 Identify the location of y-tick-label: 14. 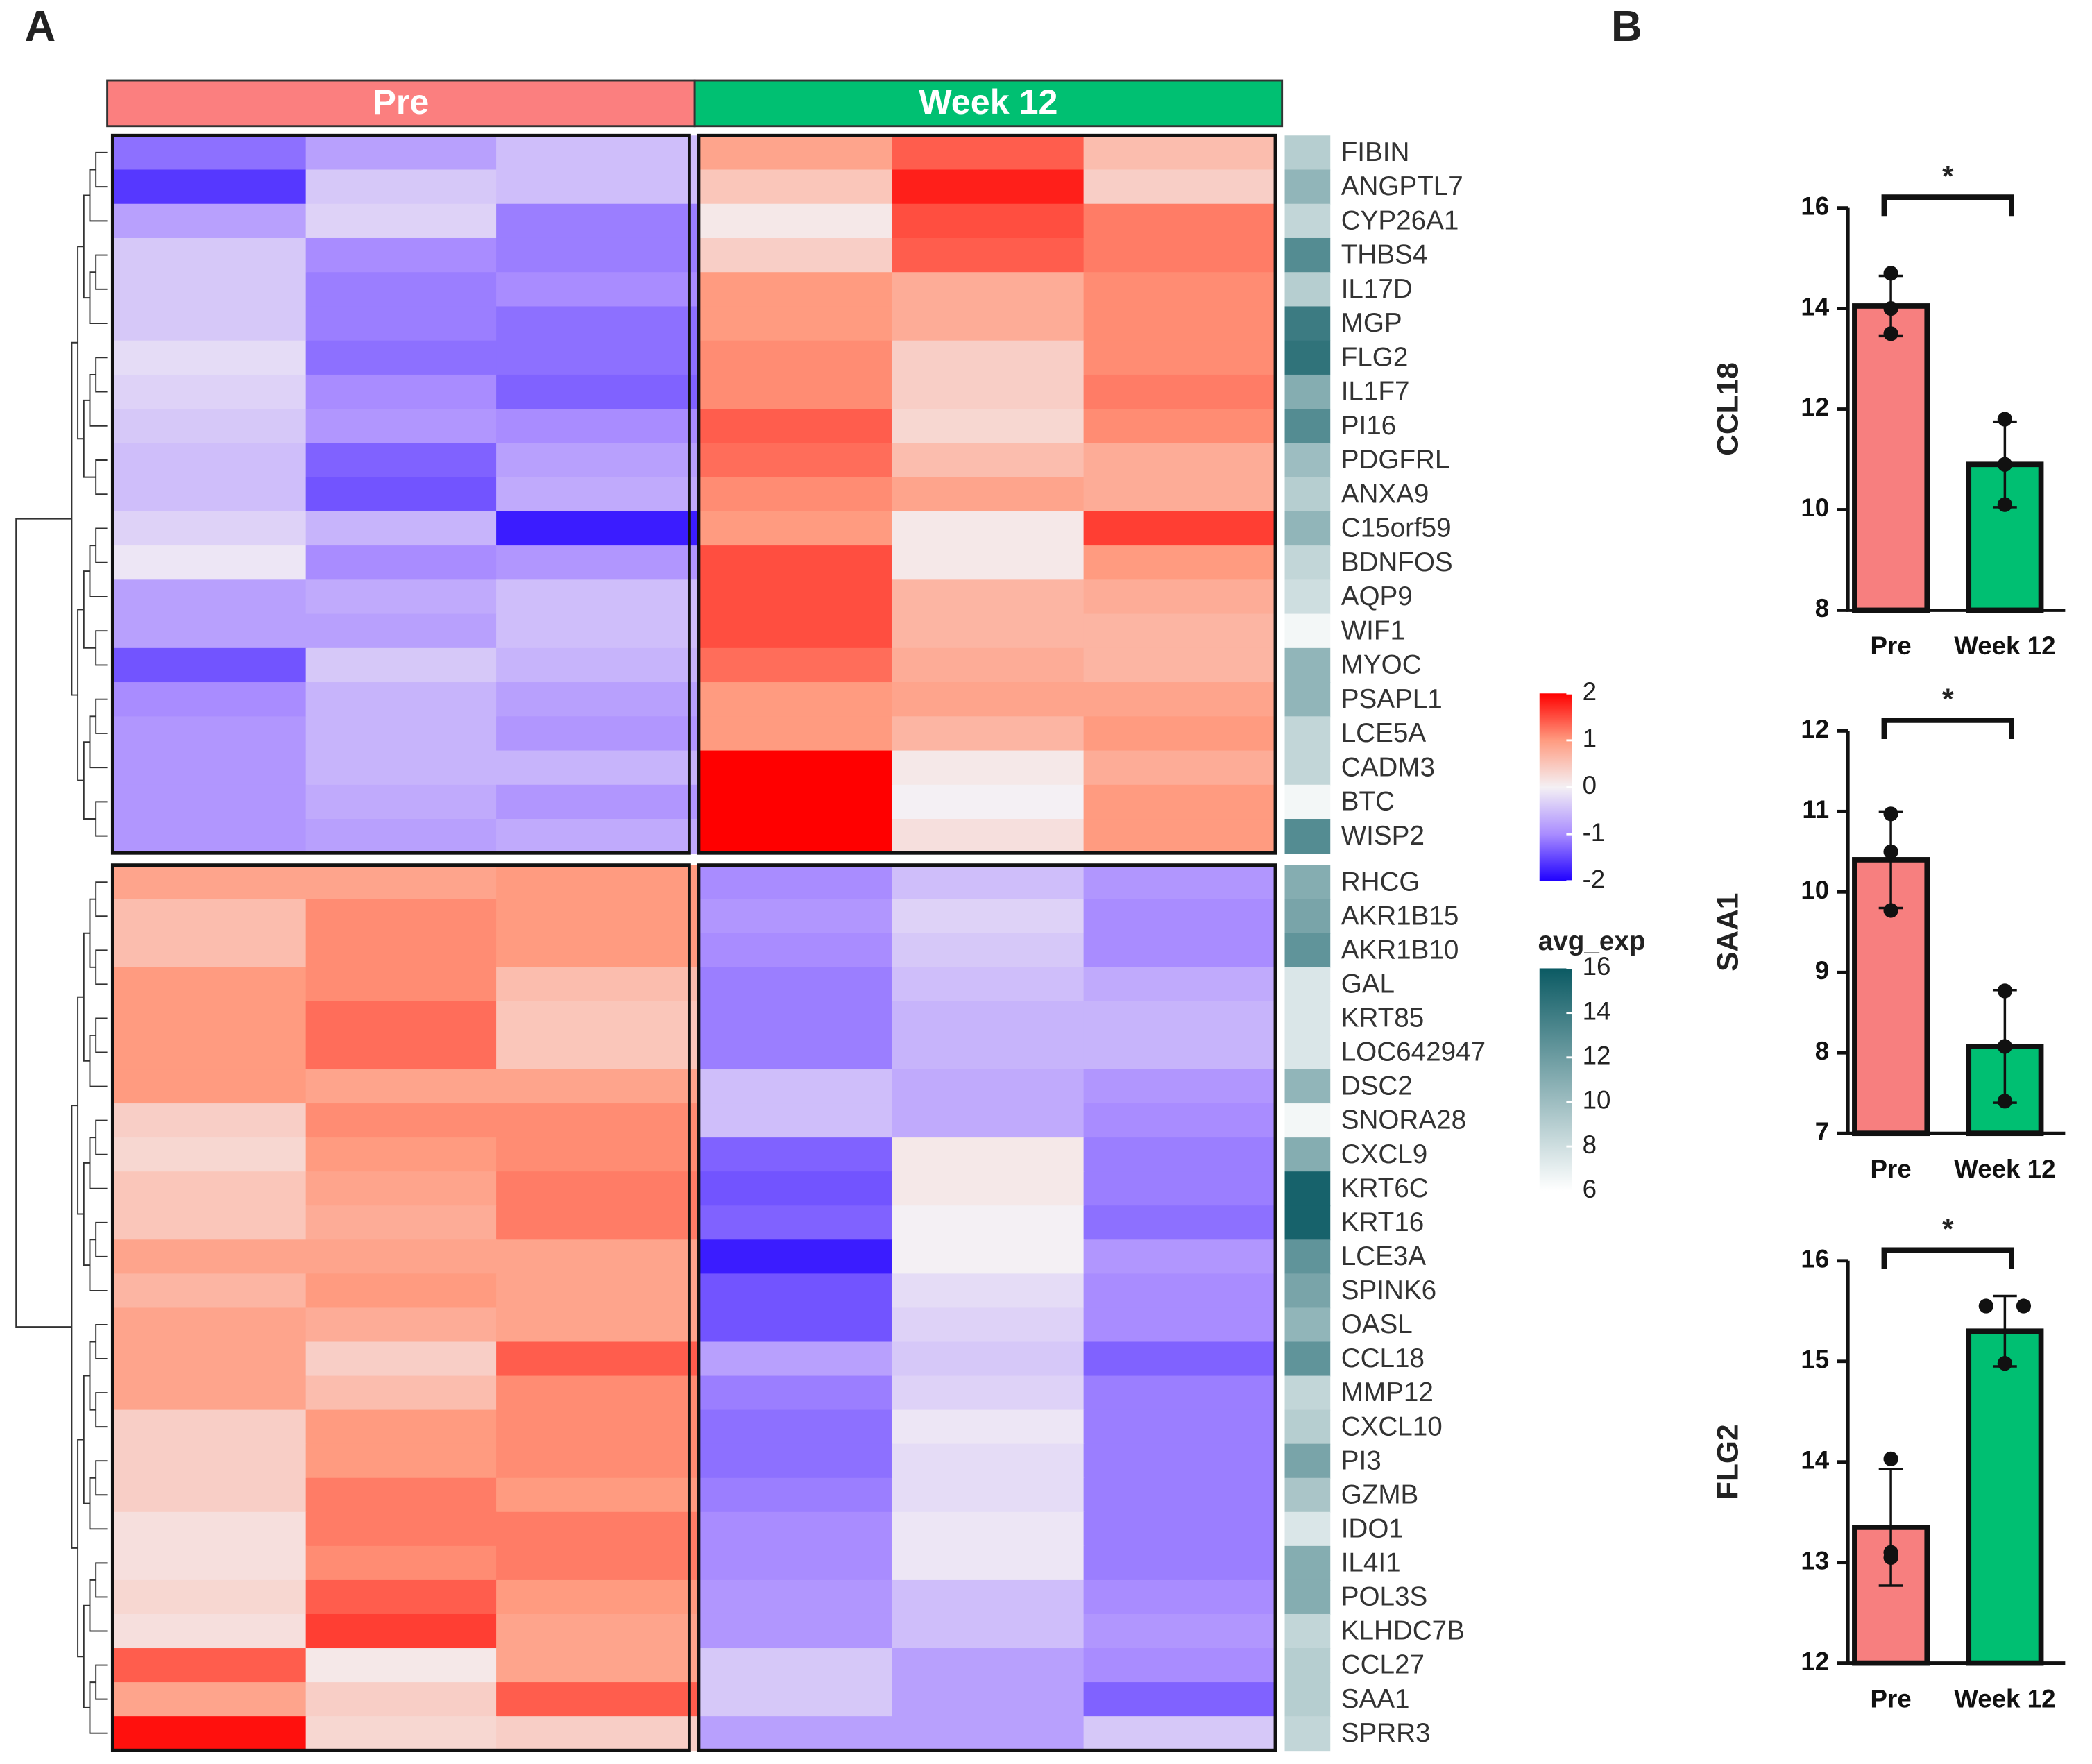
(1815, 1460).